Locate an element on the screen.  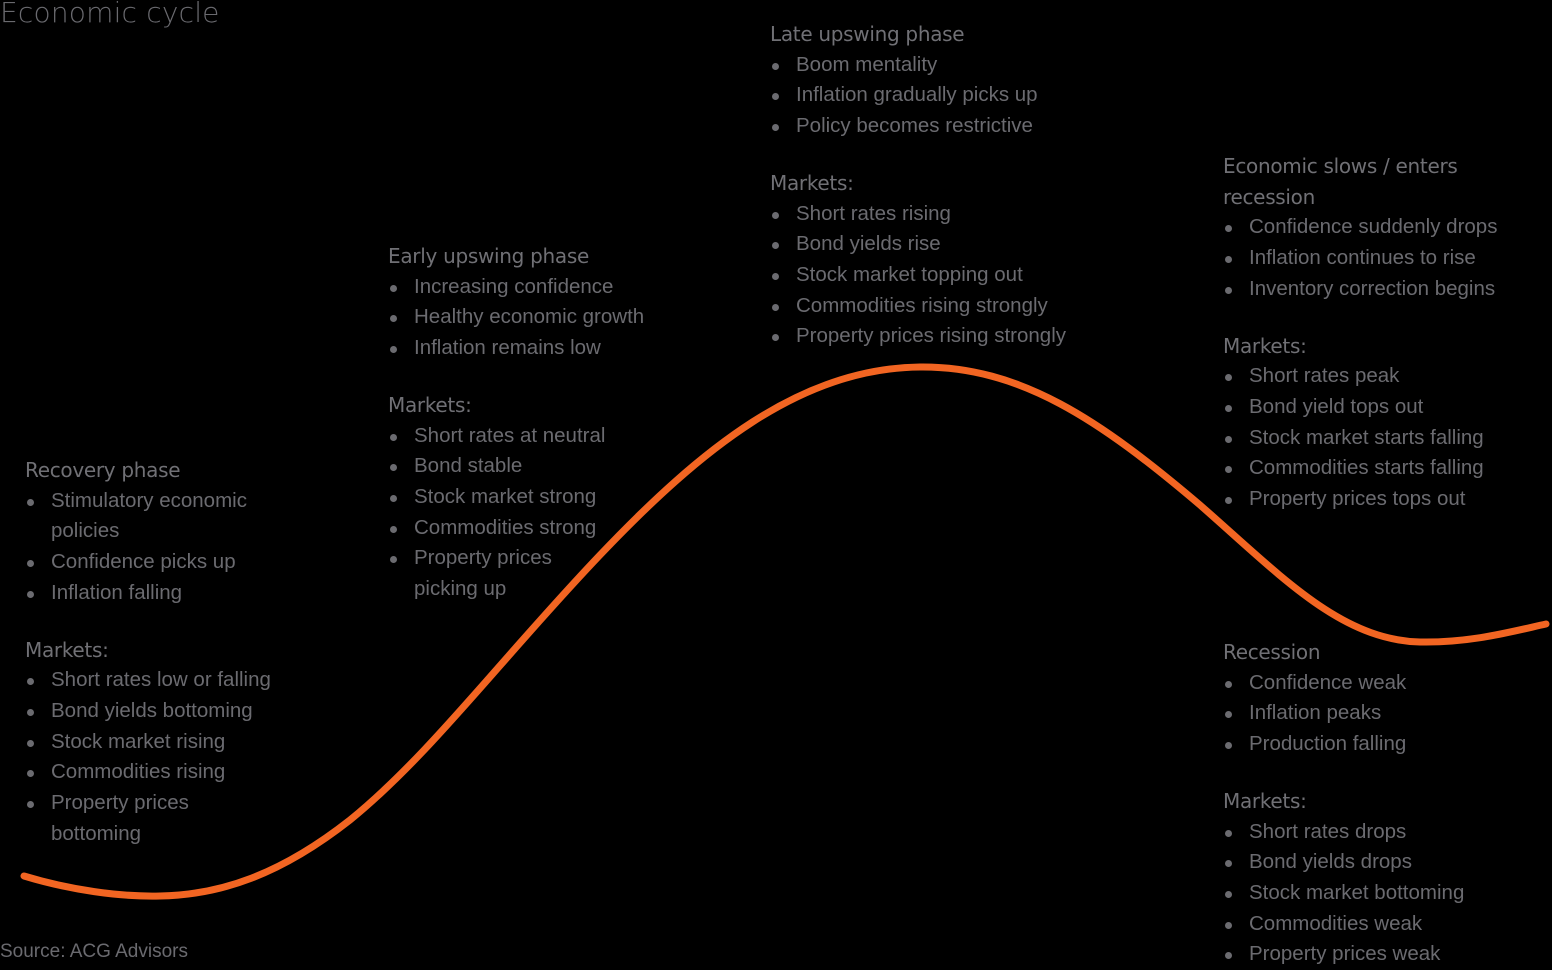
phase-heading: Early upswing phase is located at coordinates (488, 256).